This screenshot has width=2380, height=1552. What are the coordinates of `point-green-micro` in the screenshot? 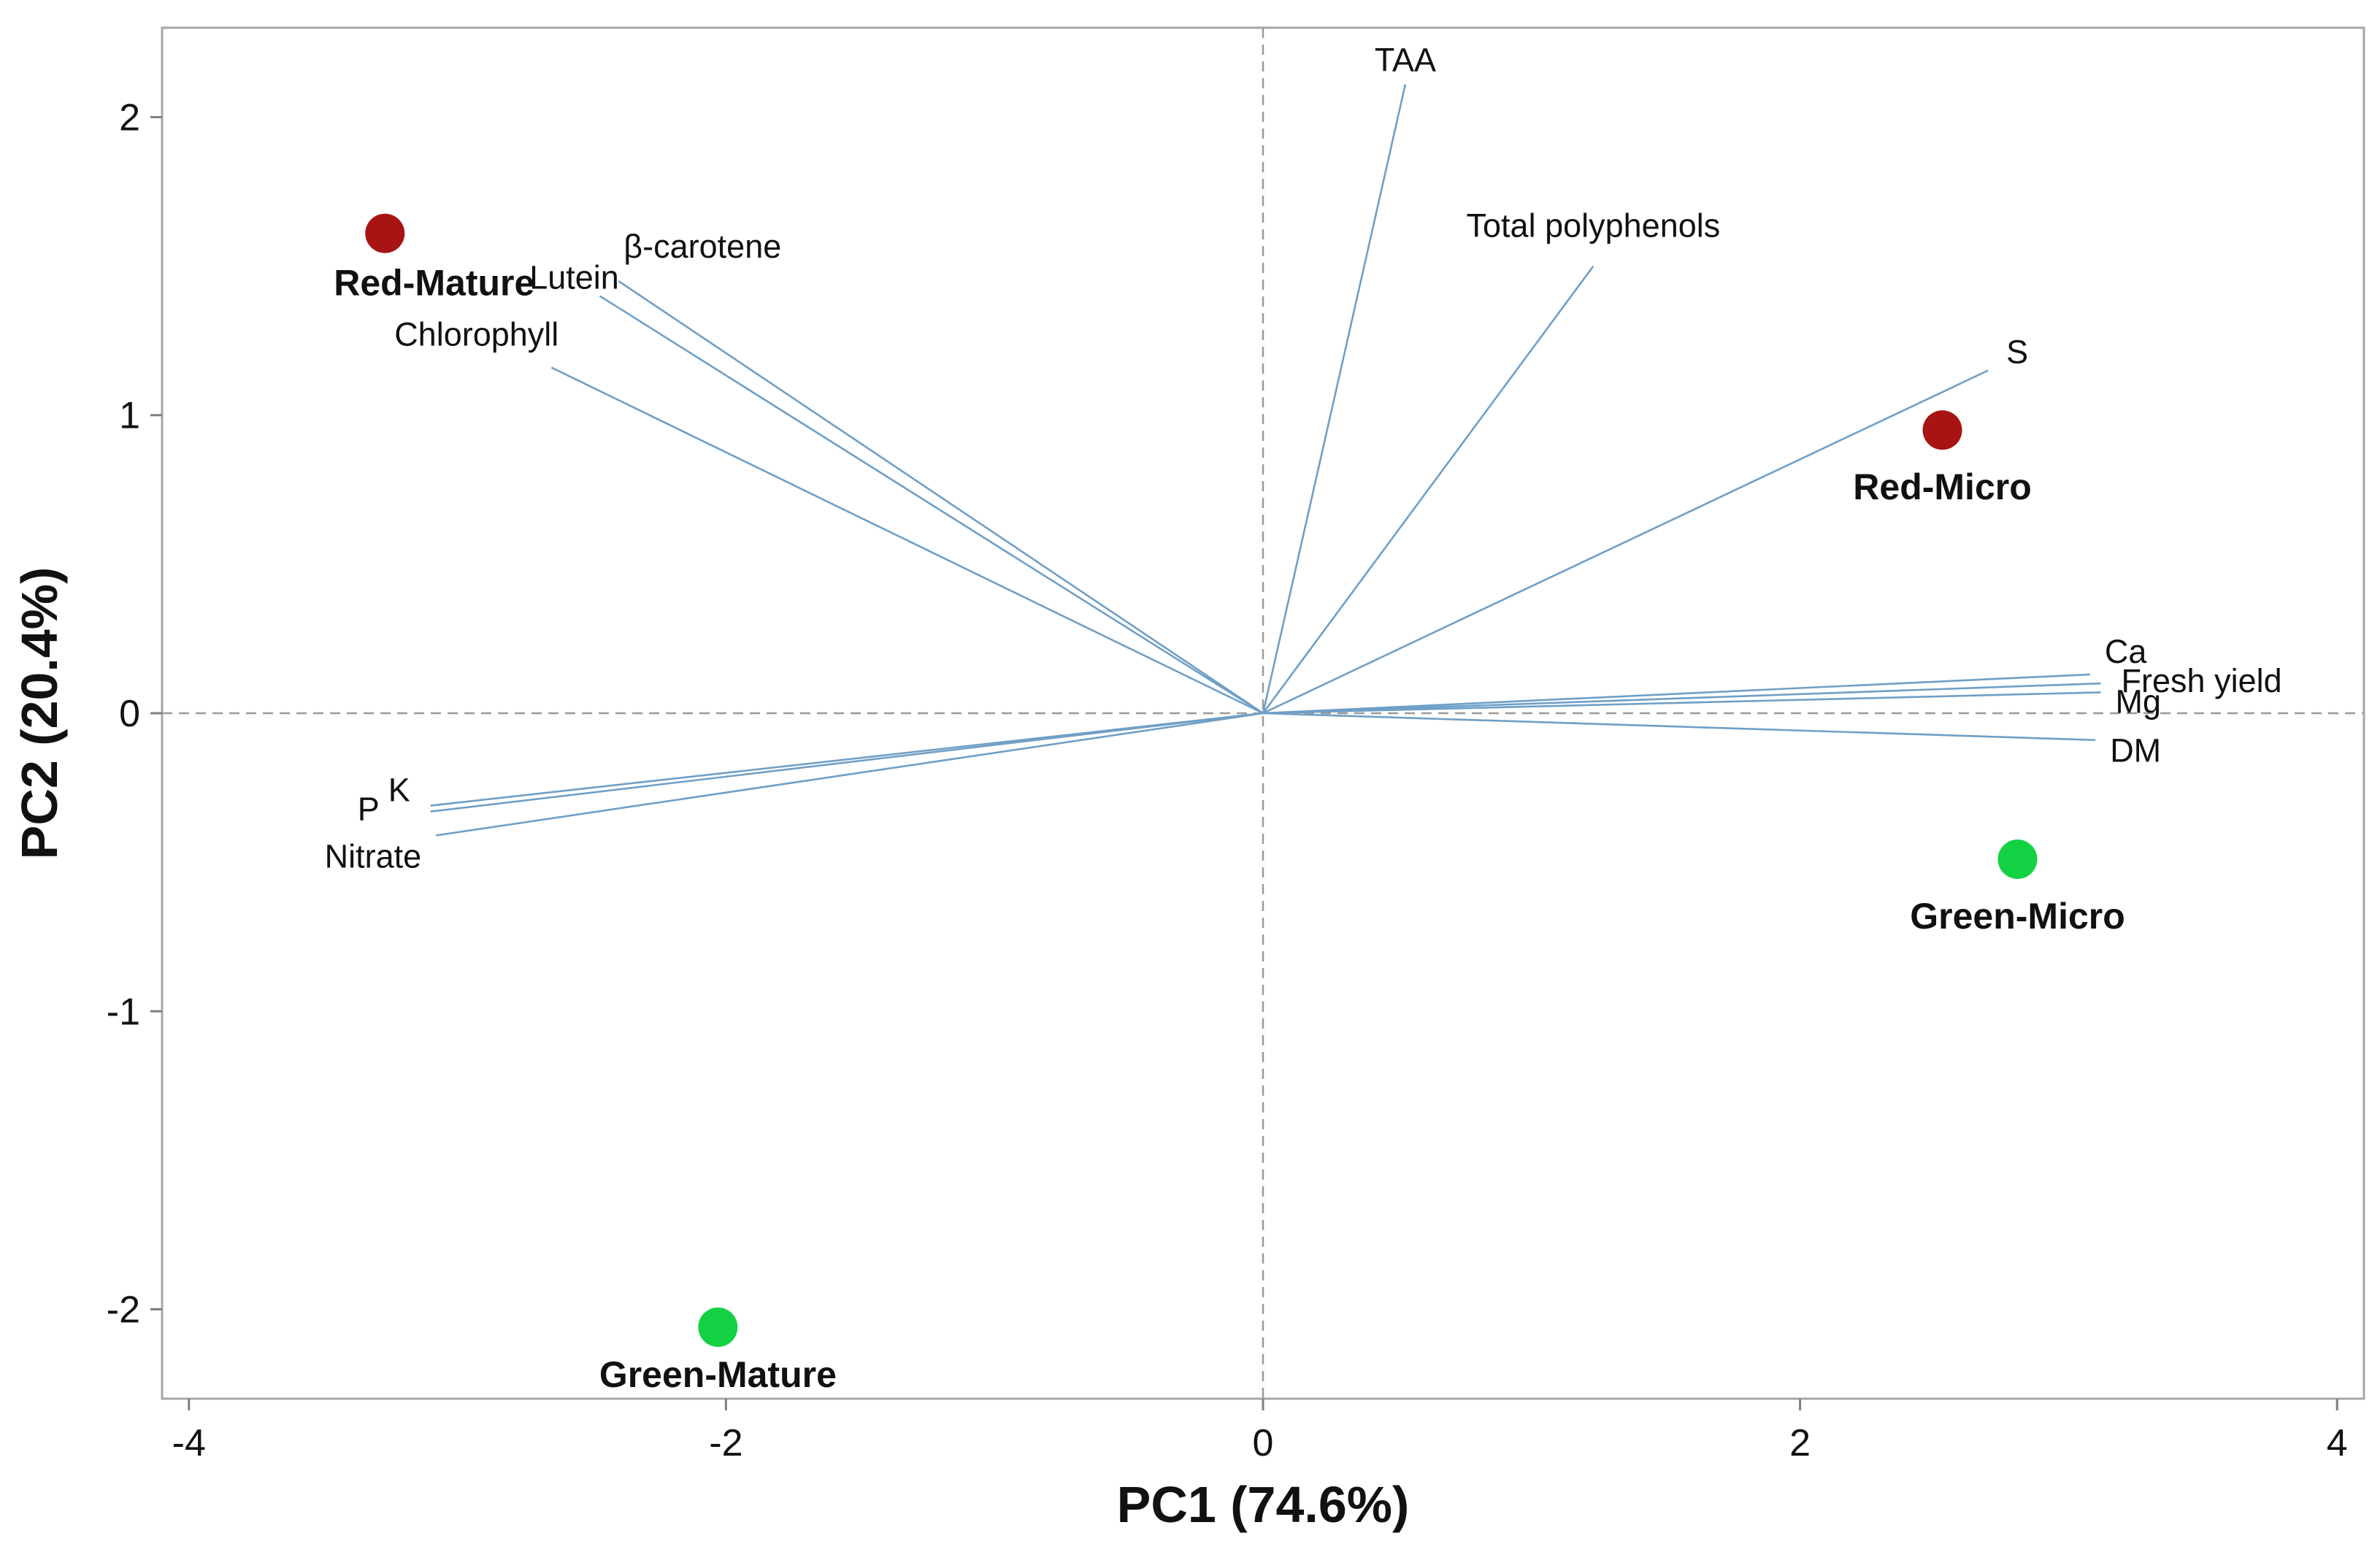 It's located at (2017, 860).